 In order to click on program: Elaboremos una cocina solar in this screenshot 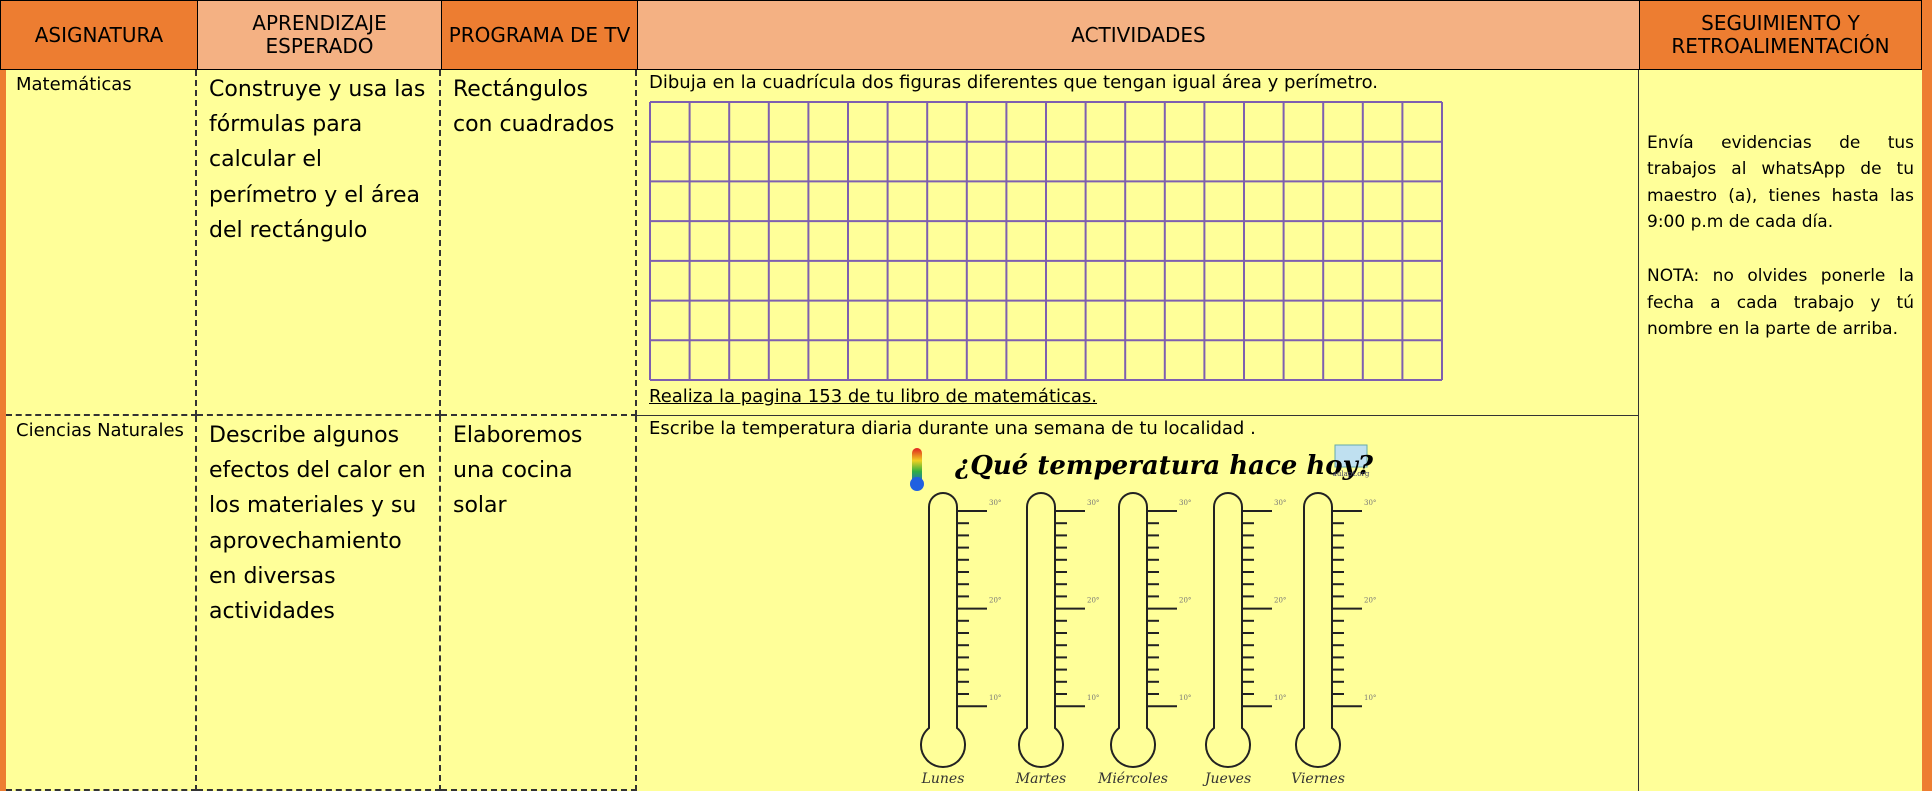, I will do `click(539, 603)`.